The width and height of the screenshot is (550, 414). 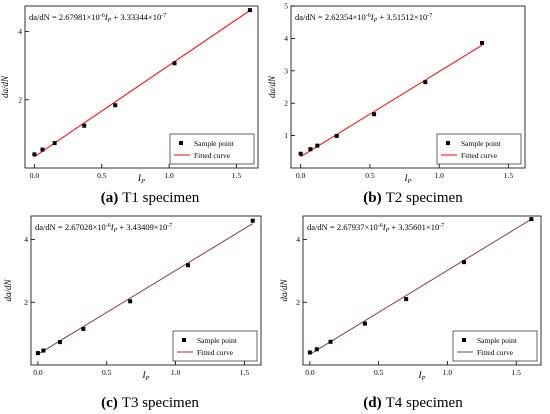 What do you see at coordinates (106, 17) in the screenshot?
I see `chart-a-equation-var: I` at bounding box center [106, 17].